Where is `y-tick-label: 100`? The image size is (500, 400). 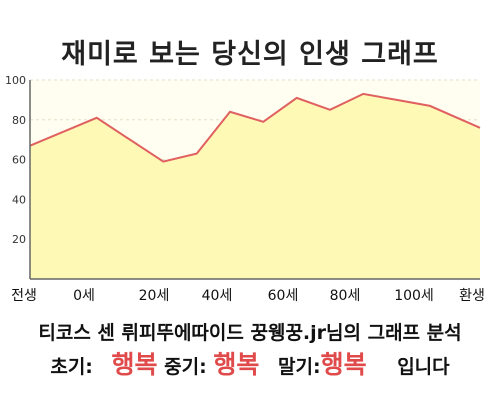
y-tick-label: 100 is located at coordinates (15, 80).